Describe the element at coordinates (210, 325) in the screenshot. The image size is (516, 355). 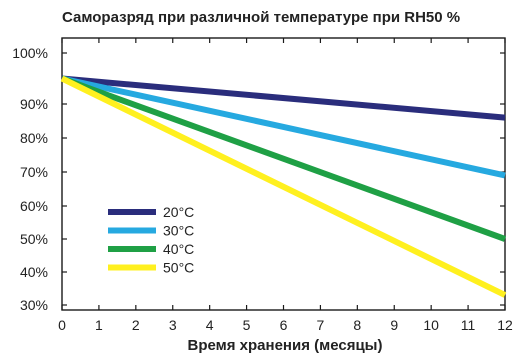
I see `x-tick-label: 4` at that location.